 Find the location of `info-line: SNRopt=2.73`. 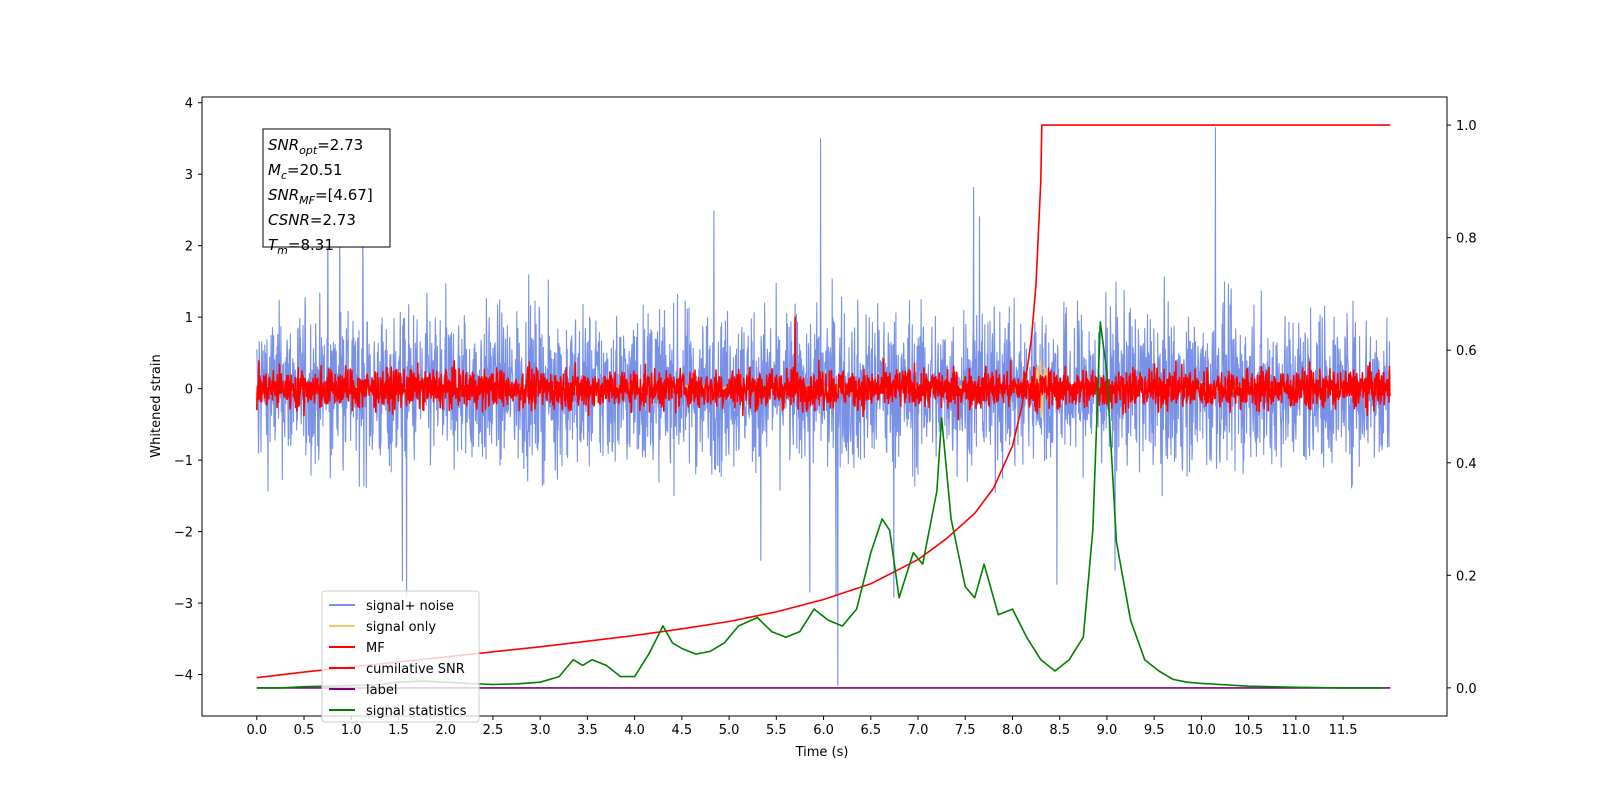

info-line: SNRopt=2.73 is located at coordinates (315, 146).